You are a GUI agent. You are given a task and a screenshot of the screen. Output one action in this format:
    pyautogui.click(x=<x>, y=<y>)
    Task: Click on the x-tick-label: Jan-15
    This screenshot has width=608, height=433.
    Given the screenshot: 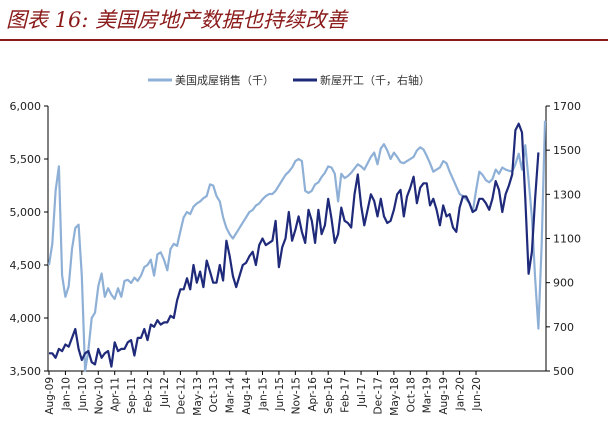 What is the action you would take?
    pyautogui.click(x=264, y=394)
    